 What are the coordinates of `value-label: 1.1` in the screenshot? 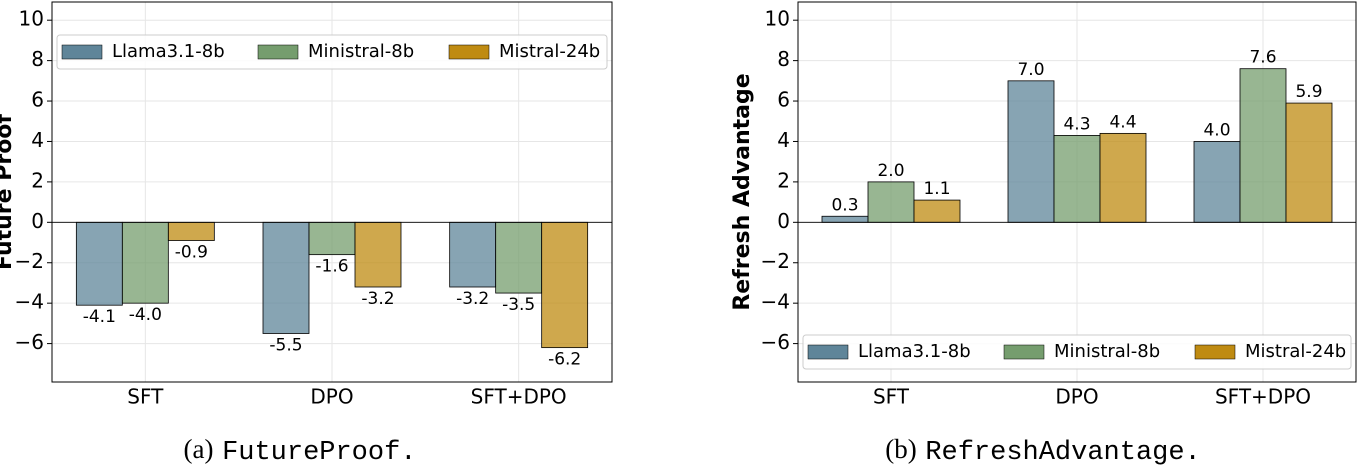 It's located at (936, 189).